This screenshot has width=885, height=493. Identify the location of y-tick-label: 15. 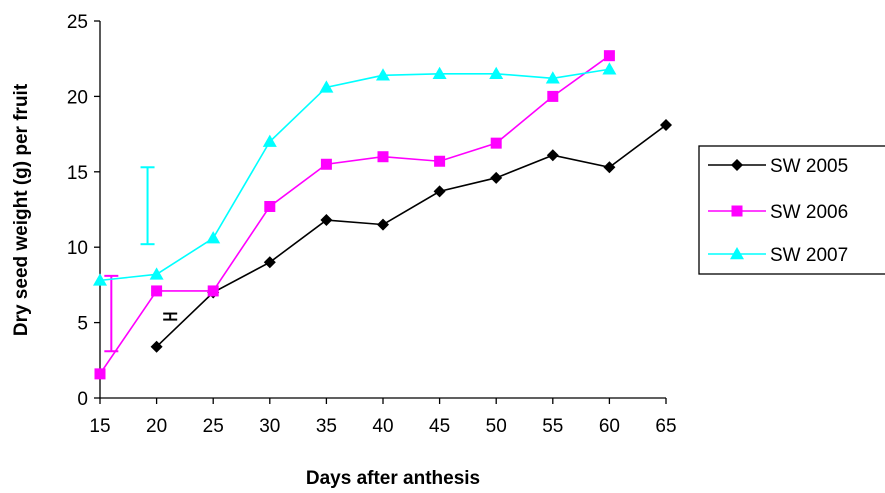
(77, 173).